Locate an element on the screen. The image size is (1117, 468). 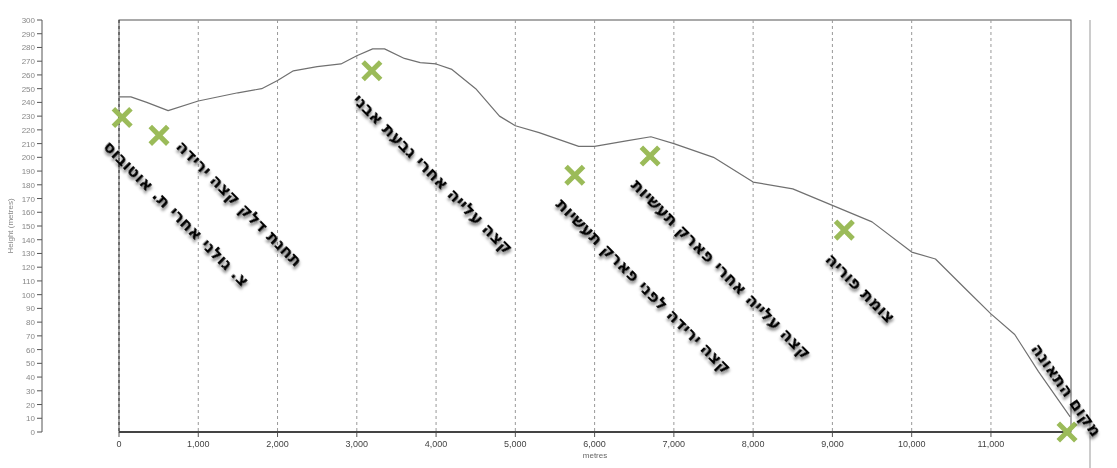
y-tick-label: 230 is located at coordinates (28, 117).